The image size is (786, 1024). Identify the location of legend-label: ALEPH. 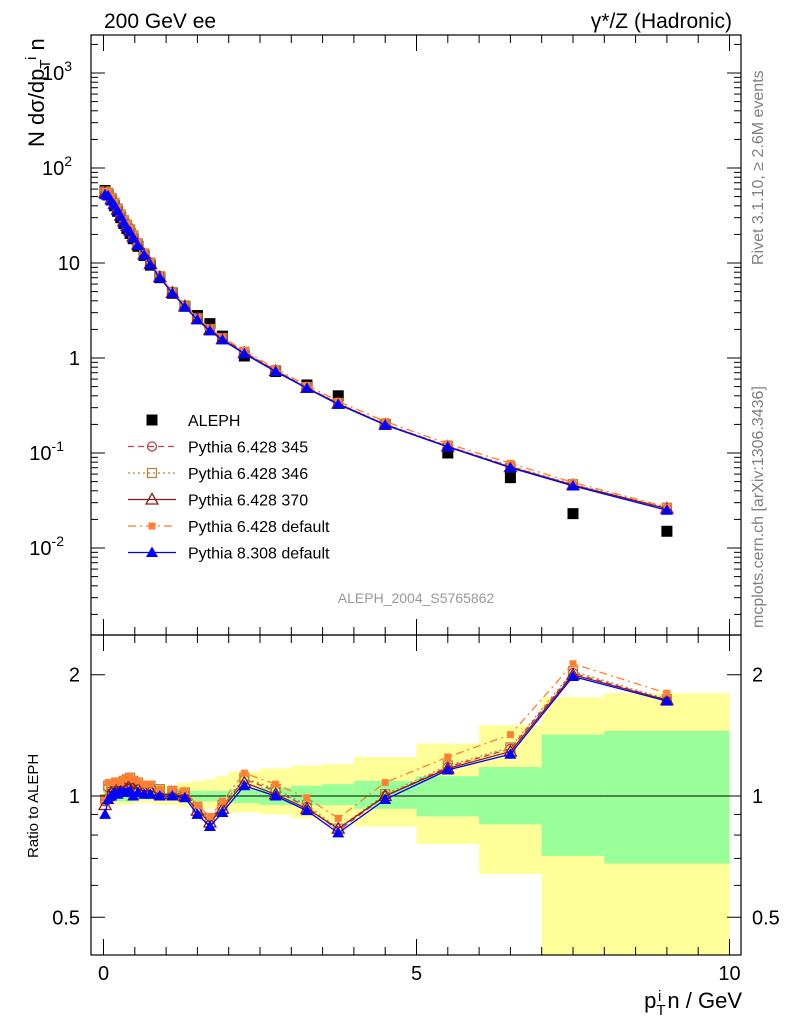
(214, 421).